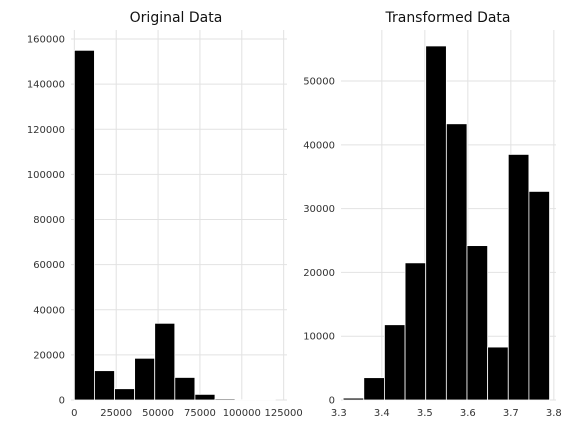  What do you see at coordinates (319, 337) in the screenshot?
I see `y-tick-label-transformed-data-1: 10000` at bounding box center [319, 337].